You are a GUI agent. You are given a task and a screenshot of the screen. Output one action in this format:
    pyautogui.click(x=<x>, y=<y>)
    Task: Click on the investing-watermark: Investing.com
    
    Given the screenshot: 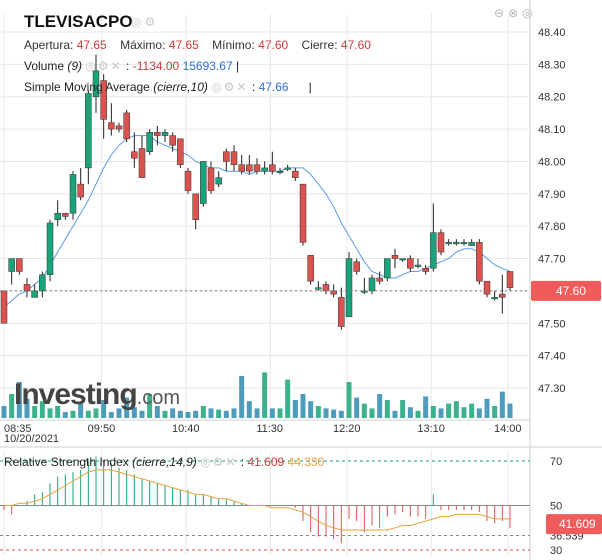 What is the action you would take?
    pyautogui.click(x=97, y=395)
    